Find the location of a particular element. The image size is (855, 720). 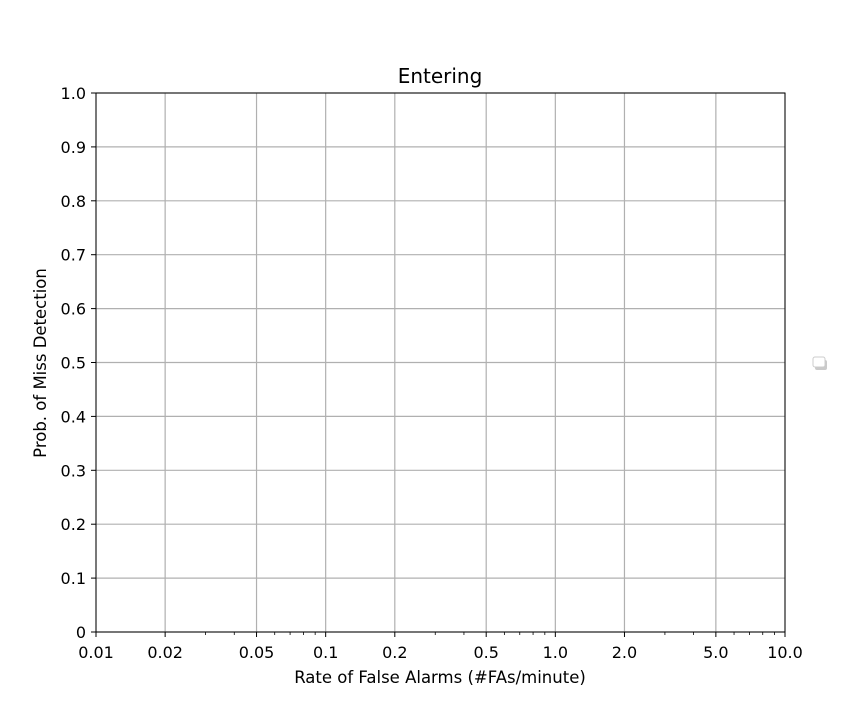

x-tick-label: 0.02 is located at coordinates (165, 652).